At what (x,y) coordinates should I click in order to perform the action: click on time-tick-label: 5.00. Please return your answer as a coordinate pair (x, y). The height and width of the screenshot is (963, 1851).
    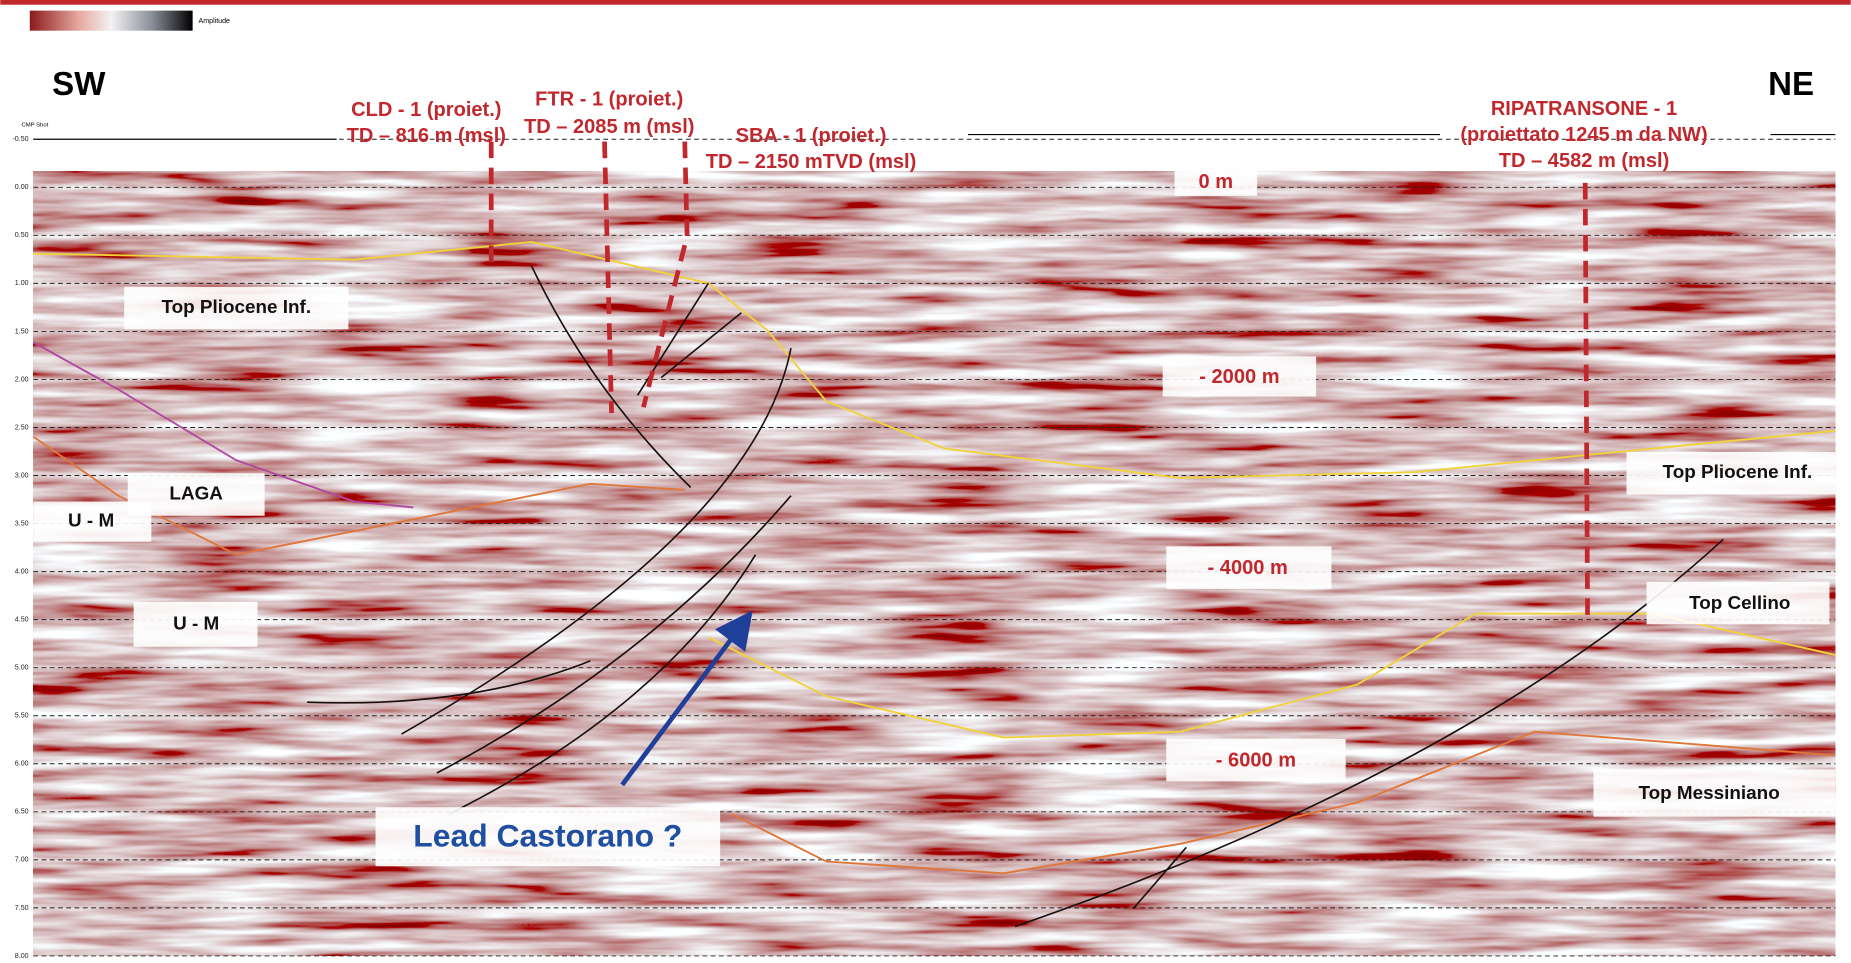
    Looking at the image, I should click on (22, 668).